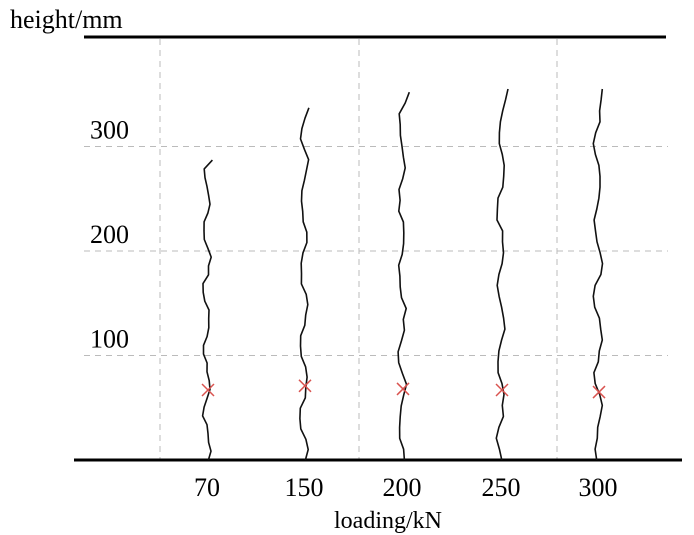  What do you see at coordinates (501, 487) in the screenshot?
I see `x-tick-label-250: 250` at bounding box center [501, 487].